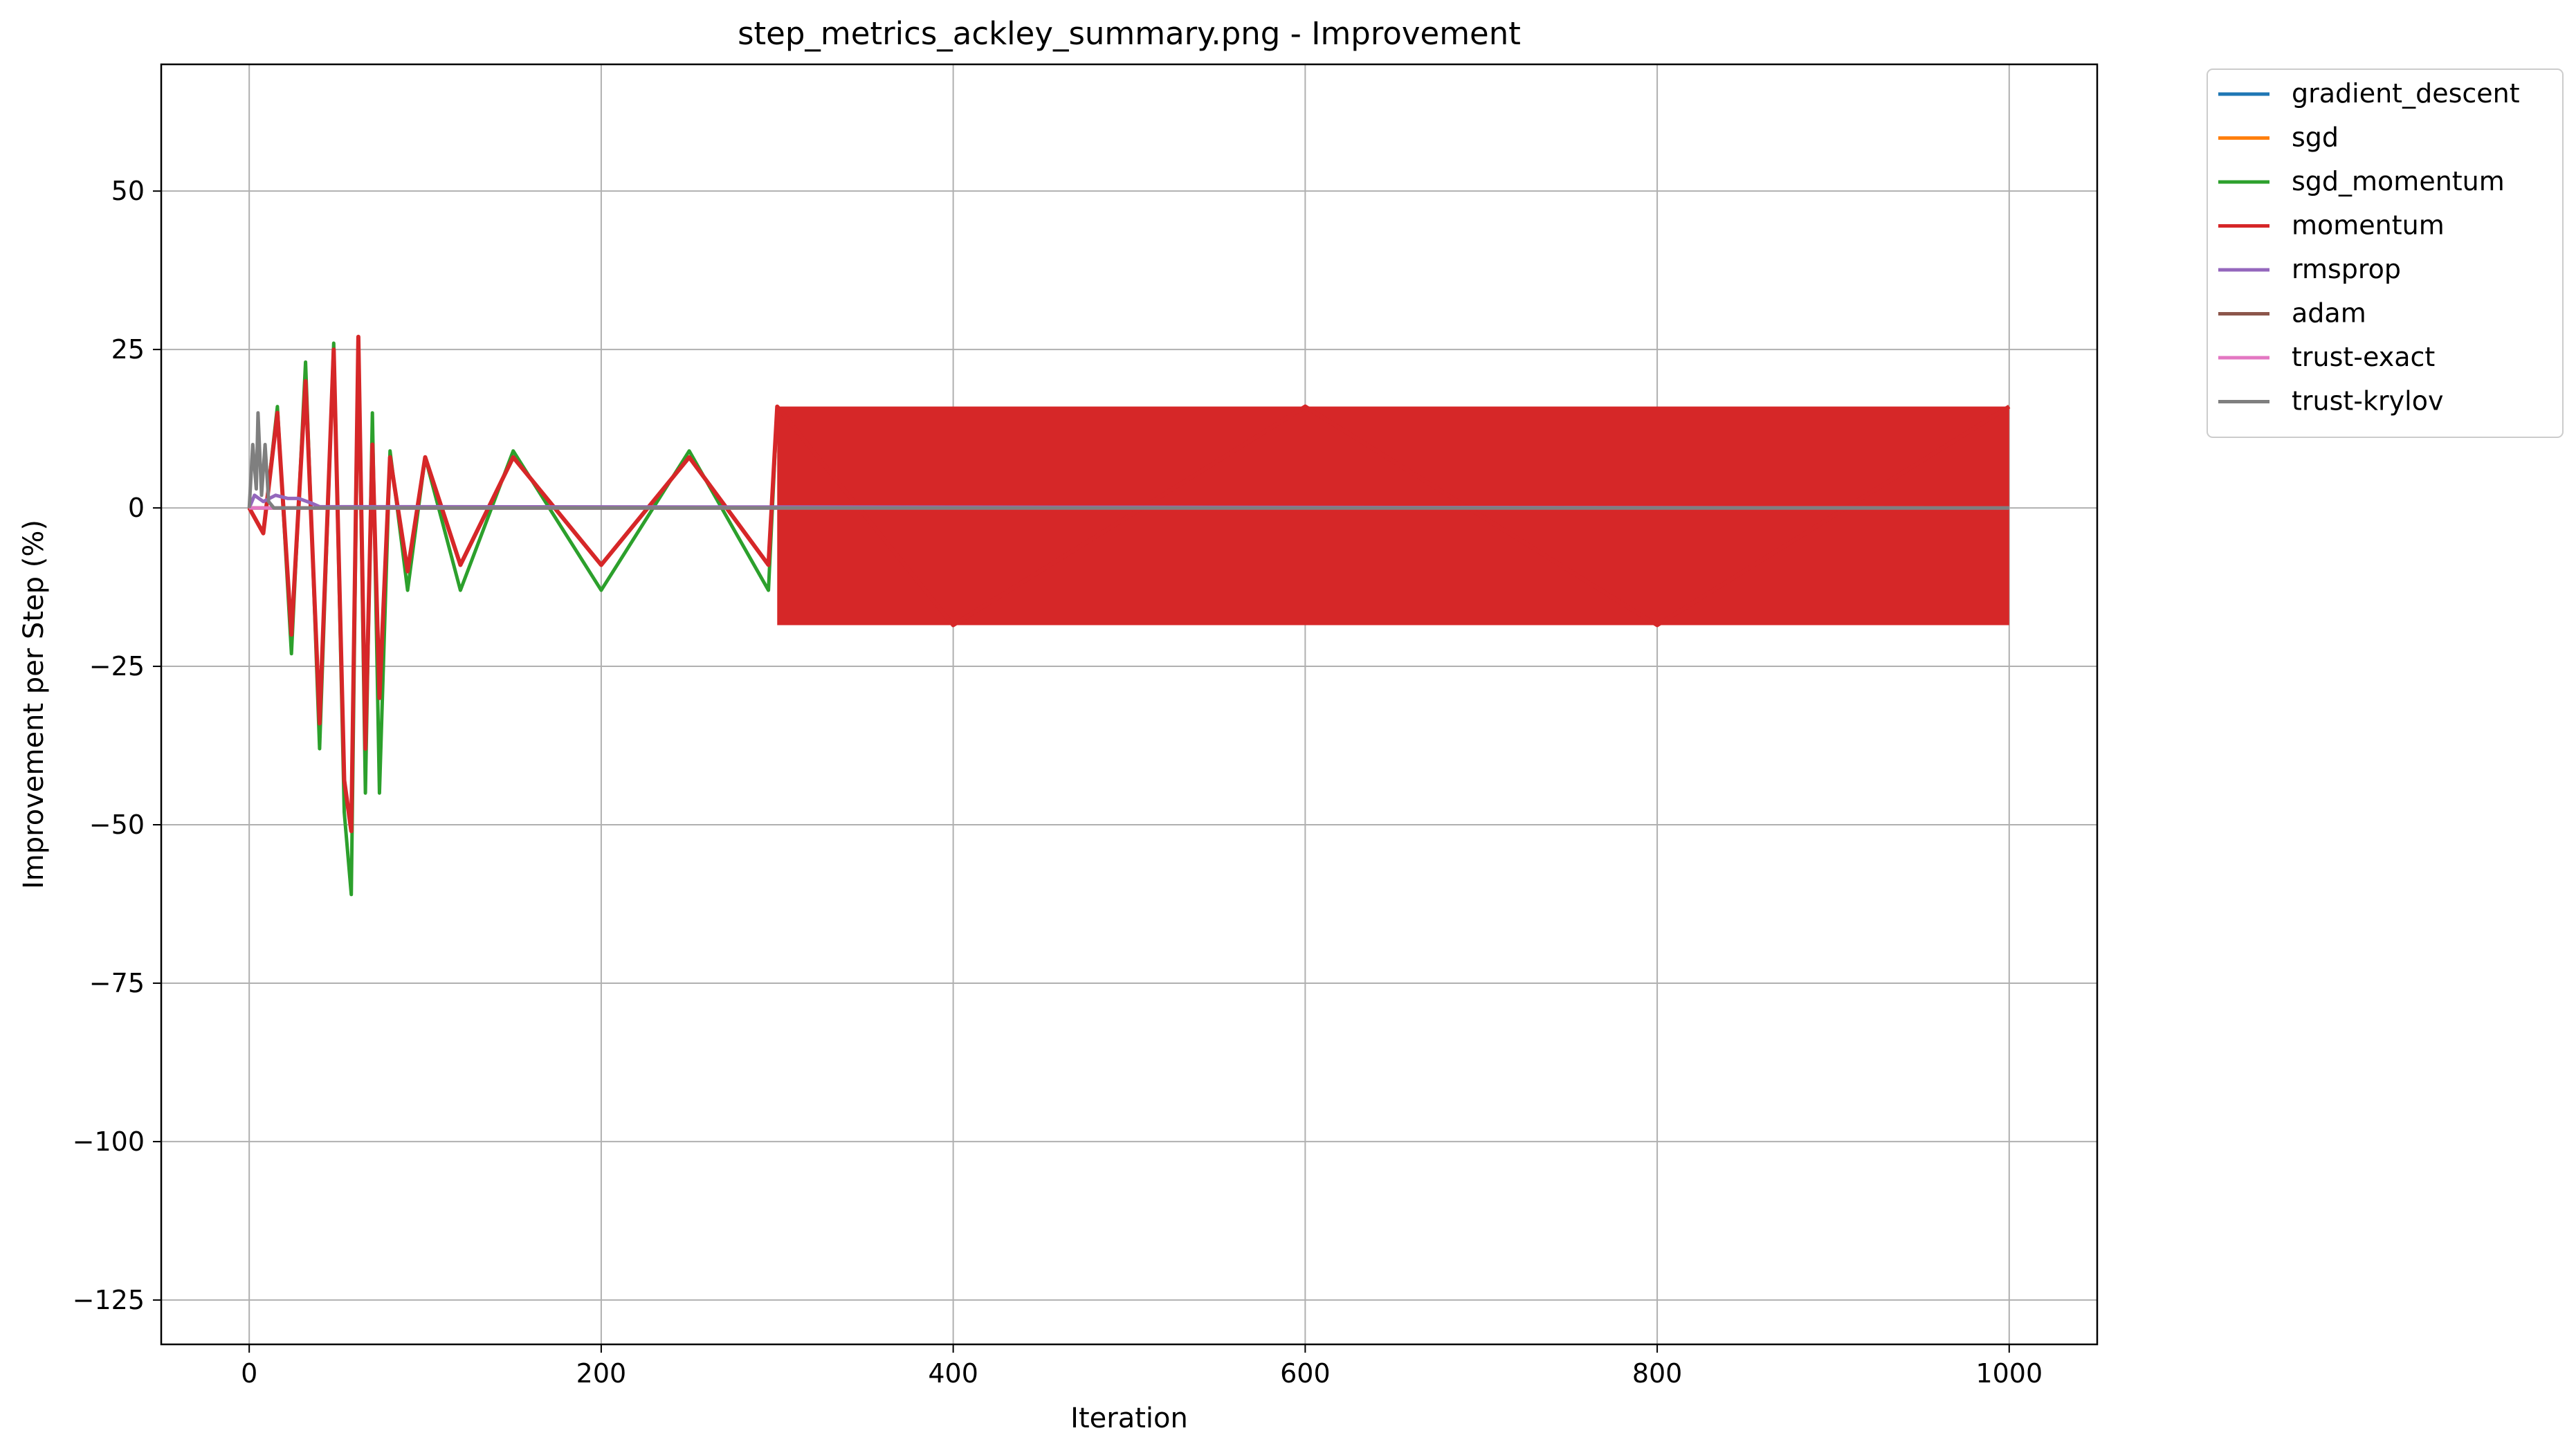 This screenshot has height=1453, width=2576. What do you see at coordinates (2316, 137) in the screenshot?
I see `legend-label: sgd` at bounding box center [2316, 137].